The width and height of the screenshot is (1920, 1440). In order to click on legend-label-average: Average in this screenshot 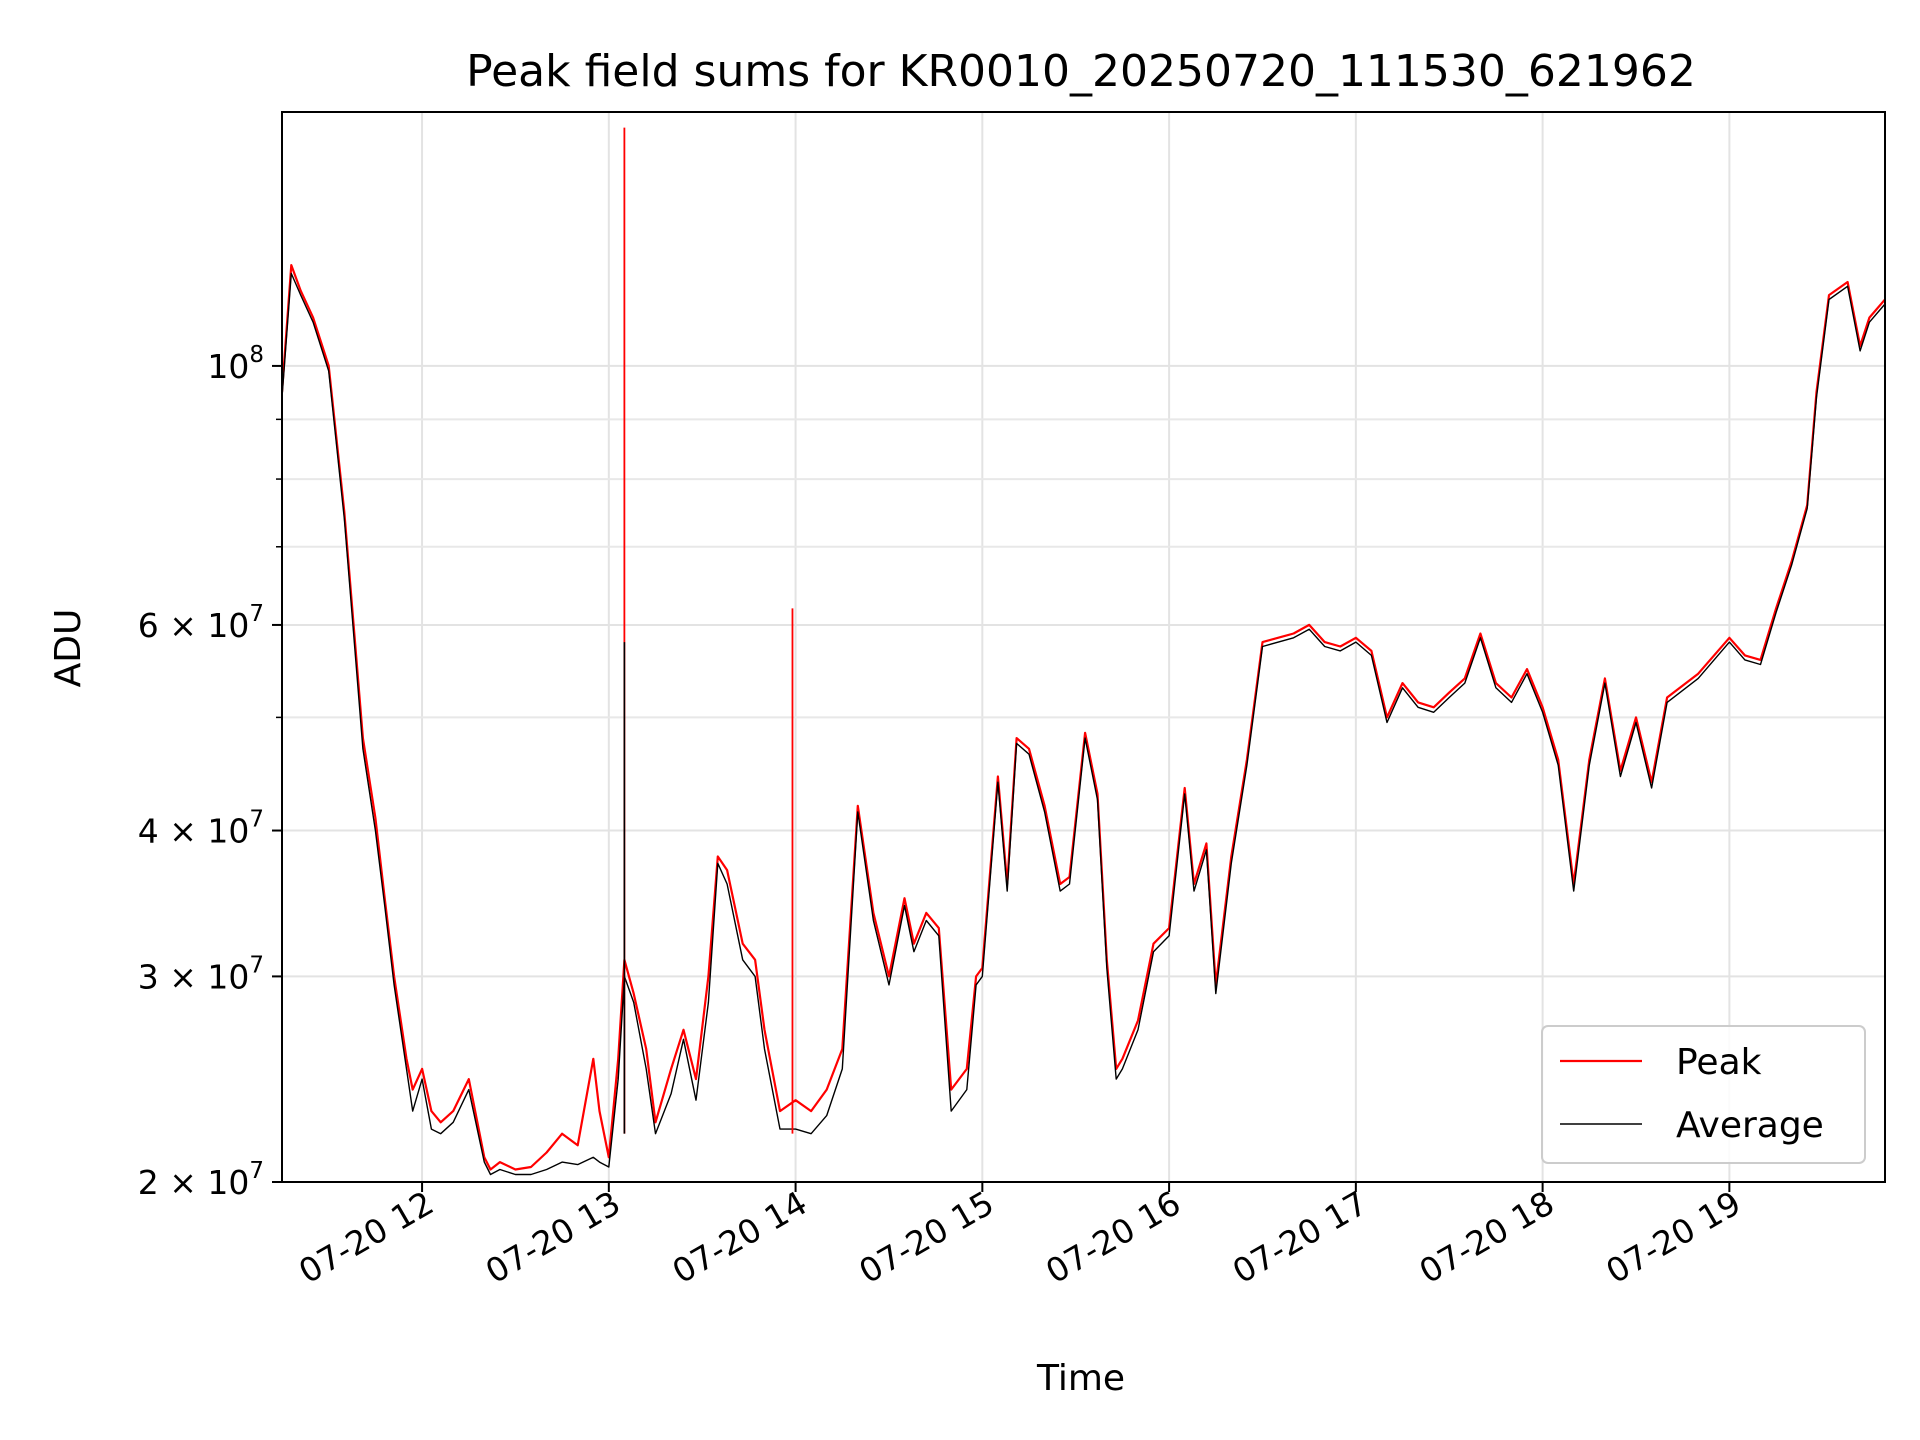, I will do `click(1750, 1125)`.